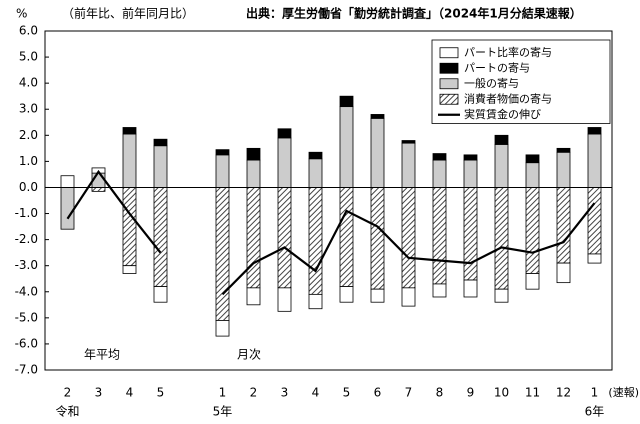 Image resolution: width=640 pixels, height=424 pixels. I want to click on legend-box, so click(521, 81).